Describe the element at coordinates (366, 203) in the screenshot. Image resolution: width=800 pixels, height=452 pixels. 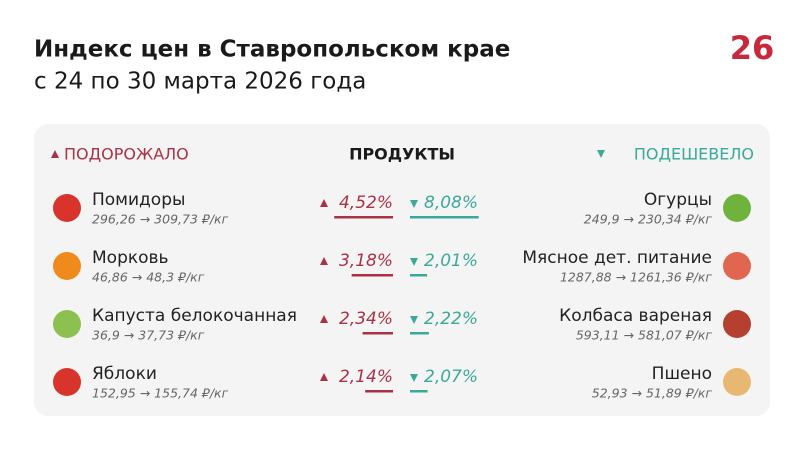
I see `change-up: 4,52%` at that location.